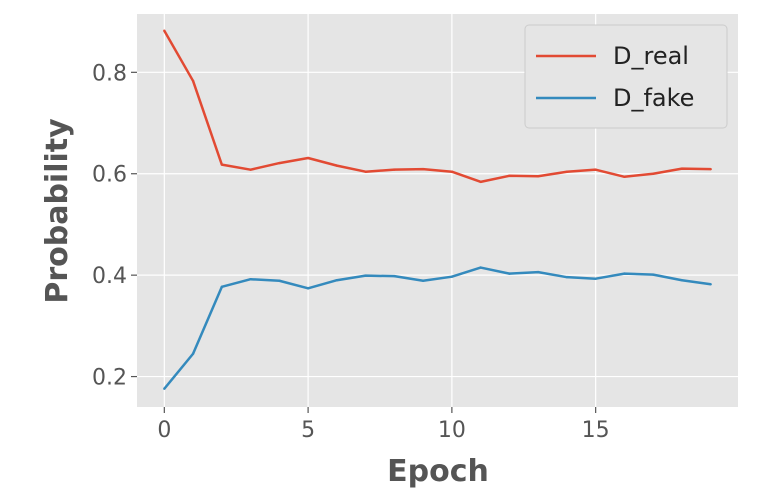 The image size is (772, 502). What do you see at coordinates (57, 211) in the screenshot?
I see `y-axis-title: Probability` at bounding box center [57, 211].